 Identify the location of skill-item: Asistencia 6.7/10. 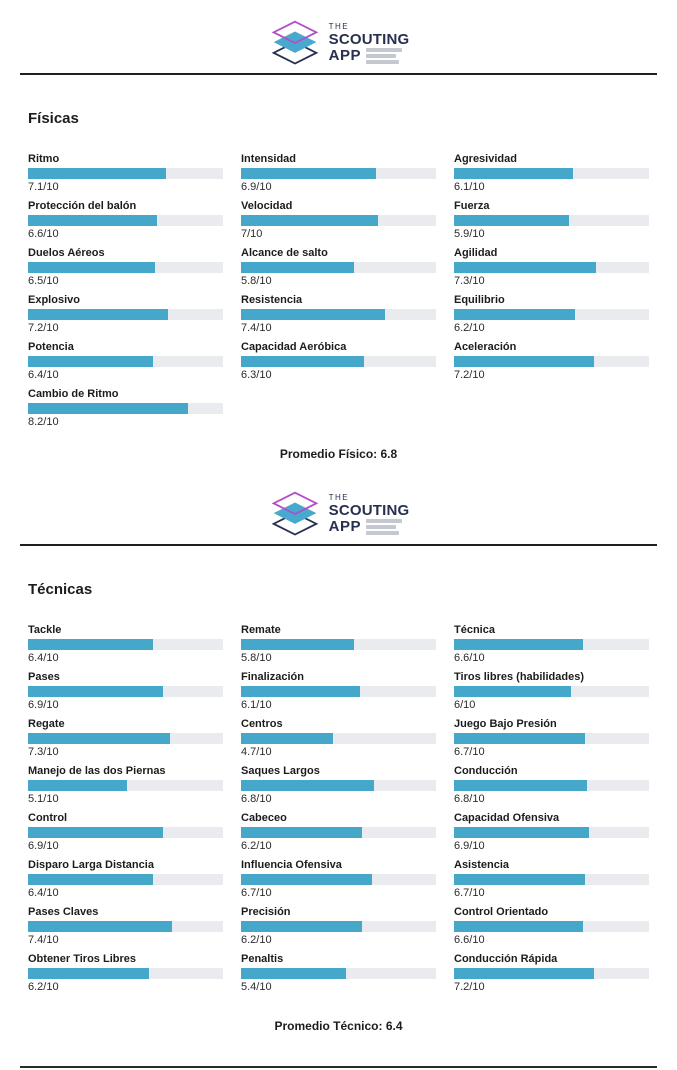
(551, 880).